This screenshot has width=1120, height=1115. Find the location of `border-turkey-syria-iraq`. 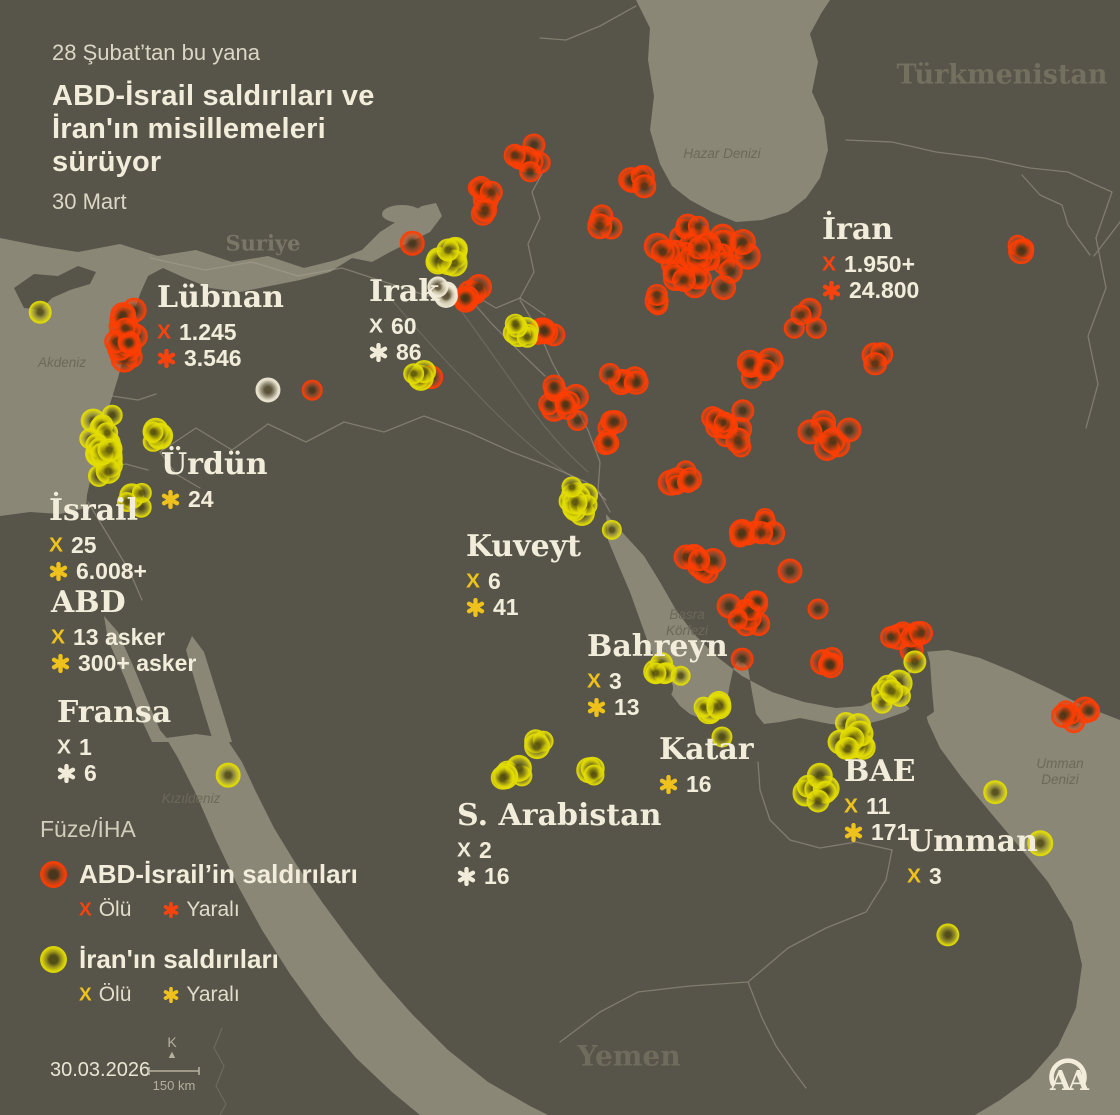

border-turkey-syria-iraq is located at coordinates (347, 286).